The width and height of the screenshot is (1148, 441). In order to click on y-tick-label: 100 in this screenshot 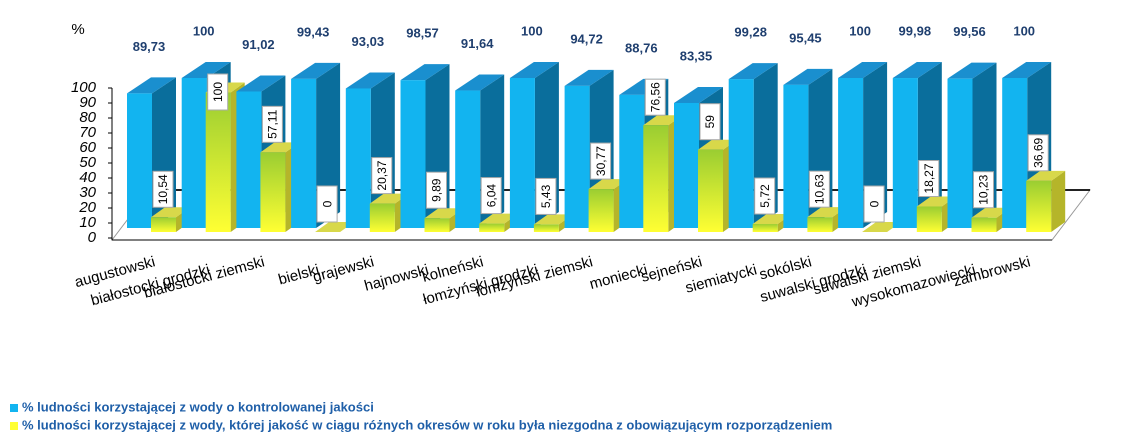, I will do `click(84, 87)`.